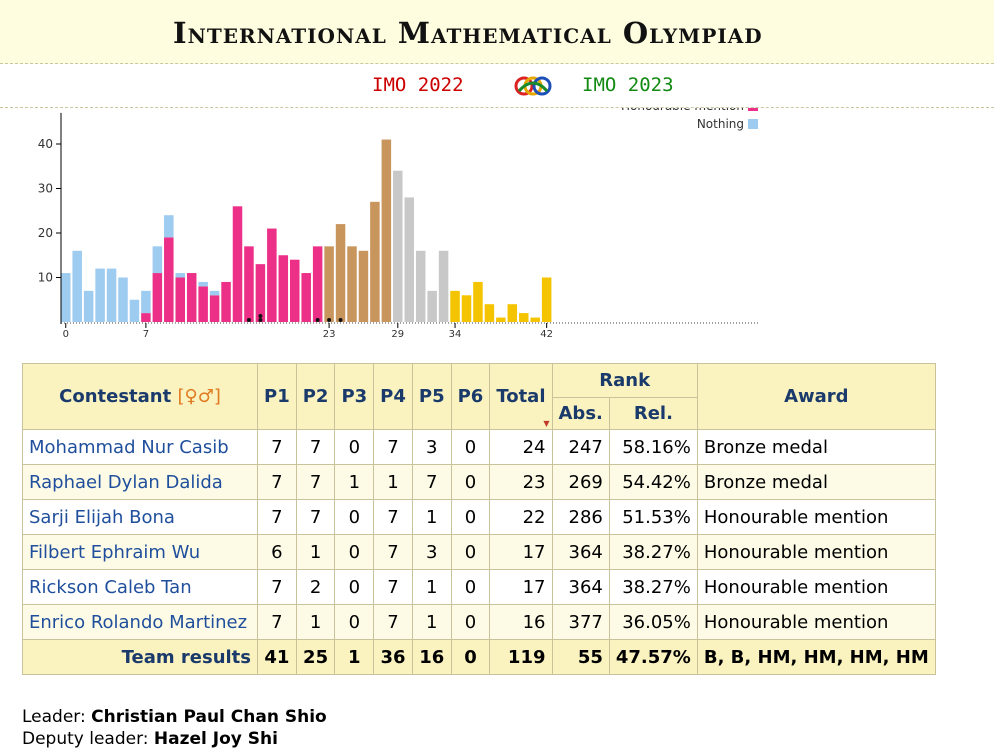 This screenshot has width=994, height=752. I want to click on next-year-link: IMO 2023, so click(628, 85).